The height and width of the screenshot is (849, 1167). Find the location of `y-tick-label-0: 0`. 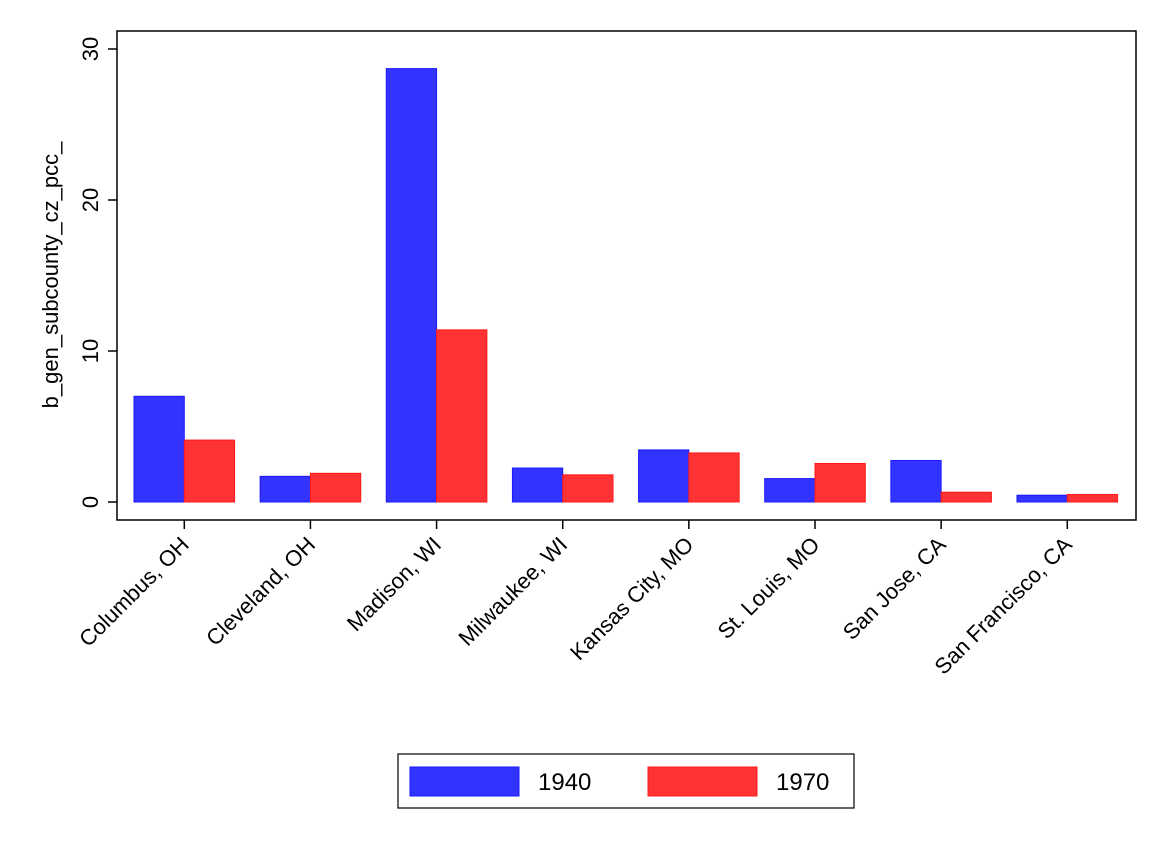

y-tick-label-0: 0 is located at coordinates (90, 502).